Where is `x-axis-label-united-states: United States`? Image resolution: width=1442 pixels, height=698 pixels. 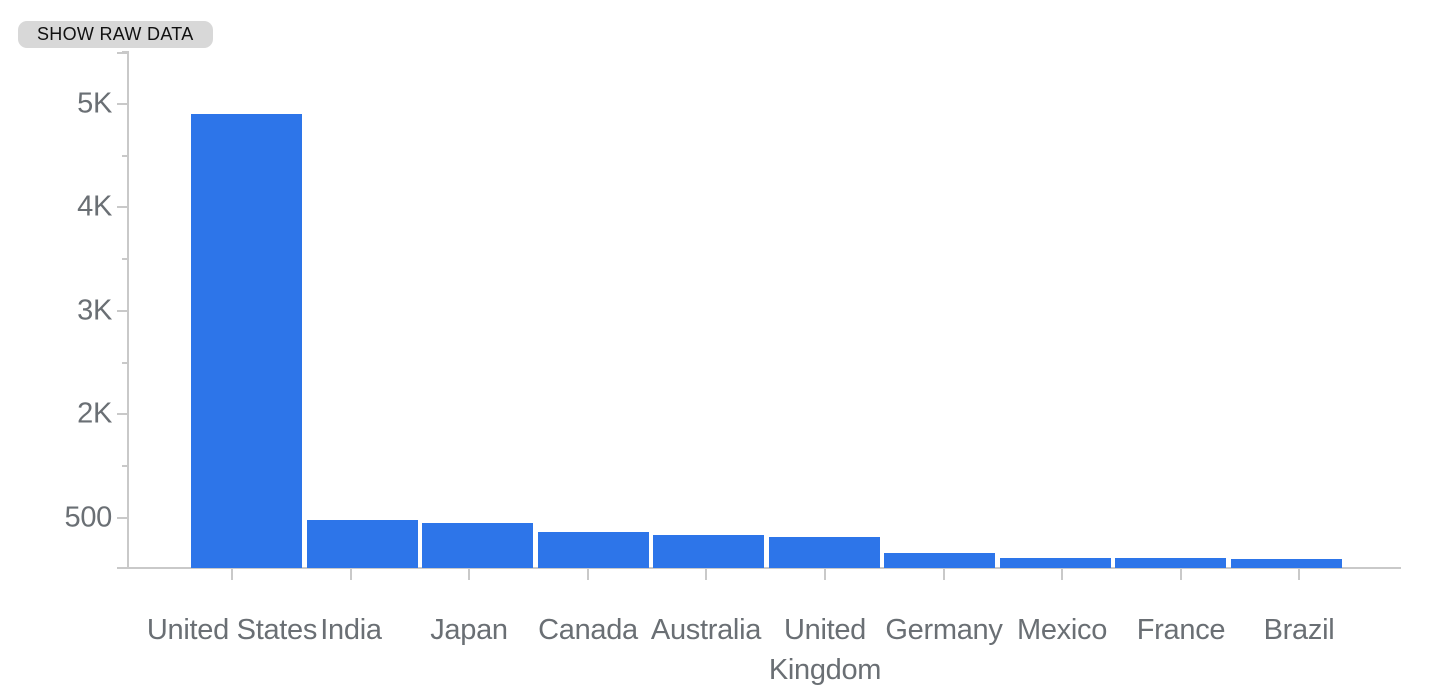 x-axis-label-united-states: United States is located at coordinates (232, 630).